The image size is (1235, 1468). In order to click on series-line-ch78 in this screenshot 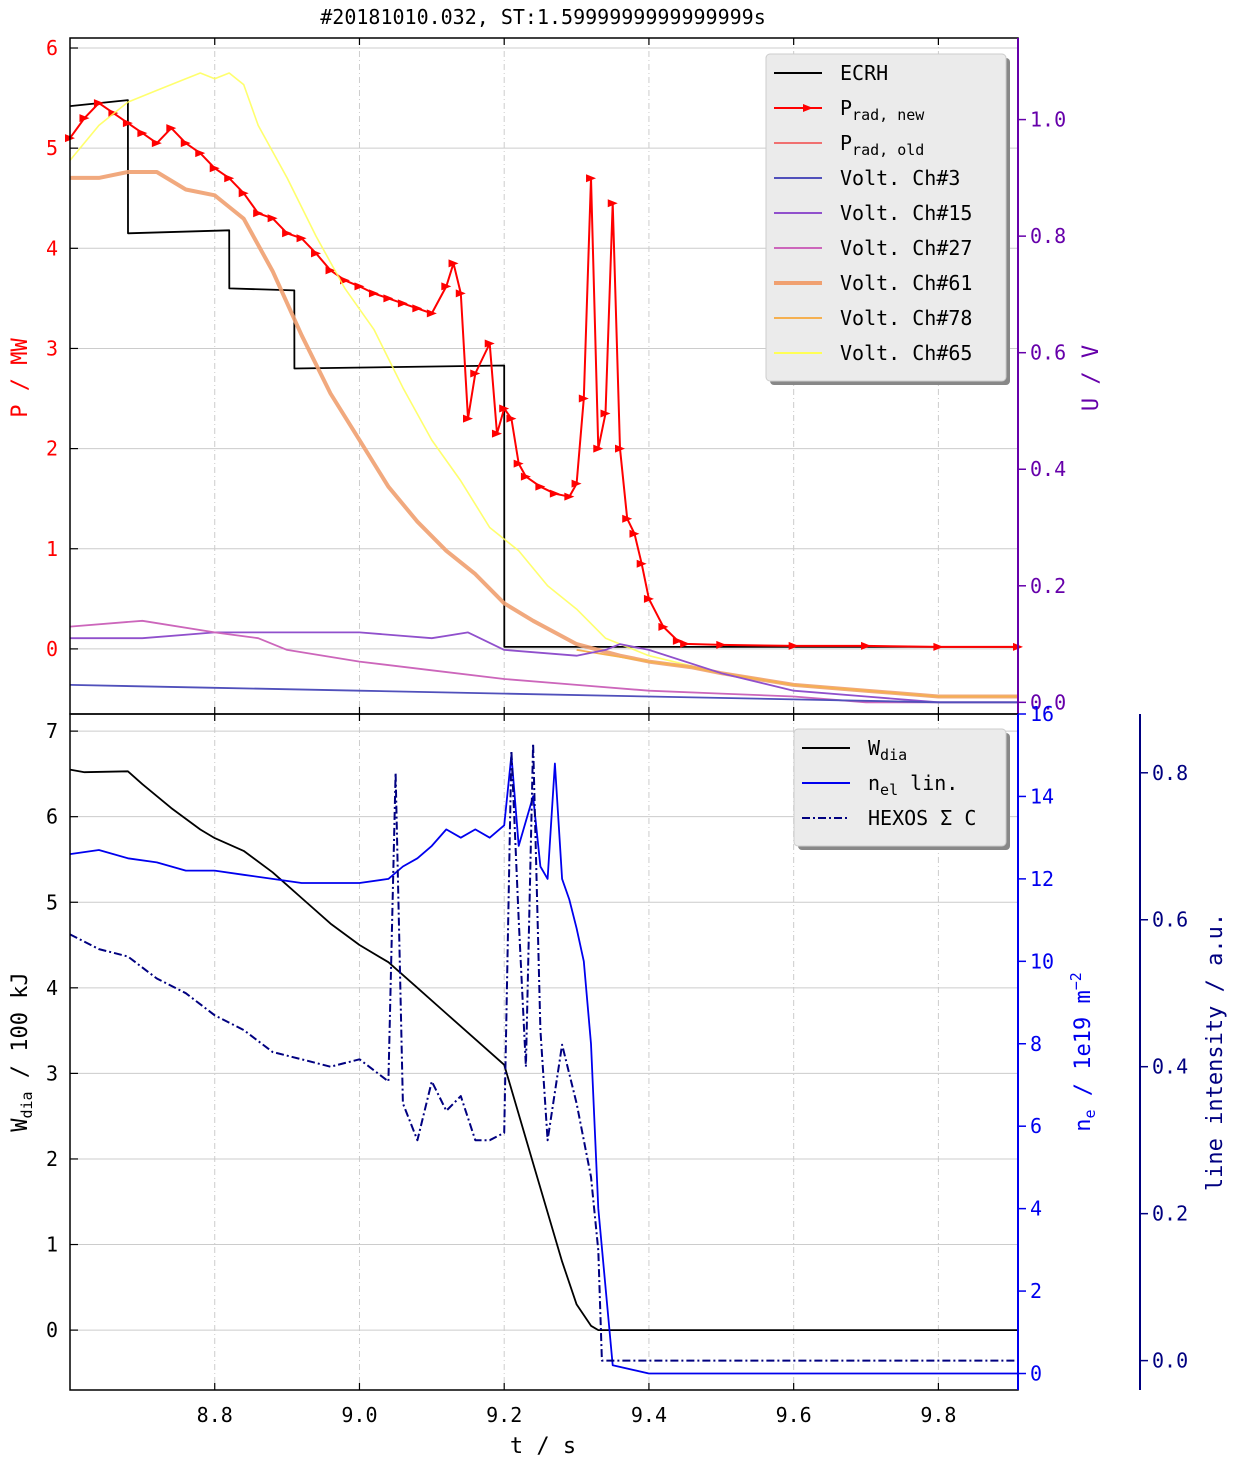, I will do `click(797, 673)`.